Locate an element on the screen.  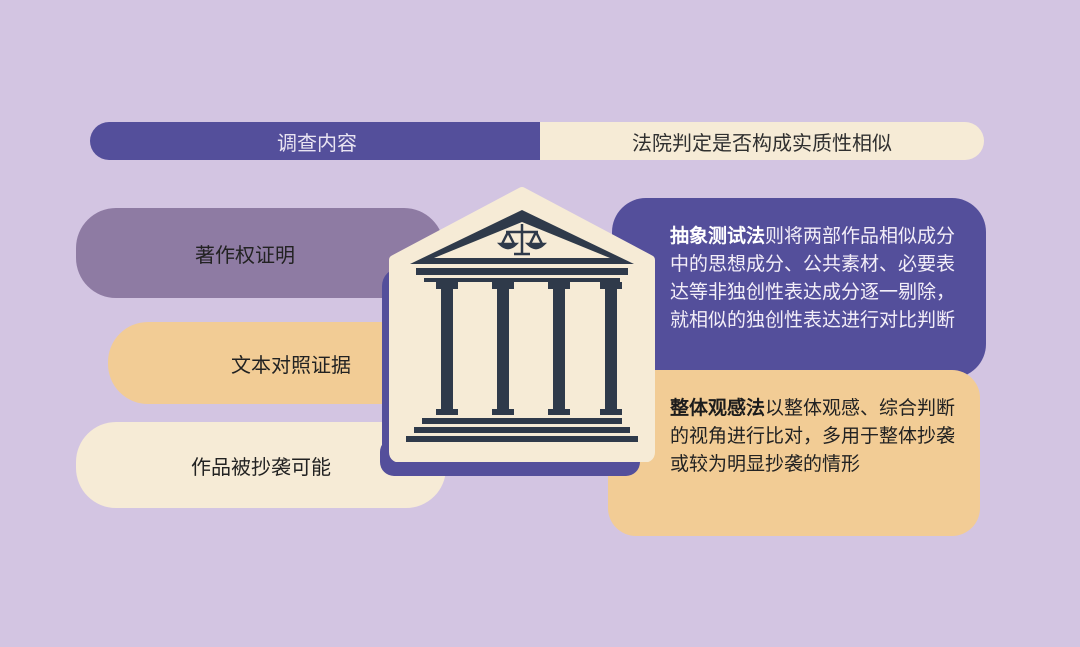
evidence-label: 著作权证明 is located at coordinates (245, 254).